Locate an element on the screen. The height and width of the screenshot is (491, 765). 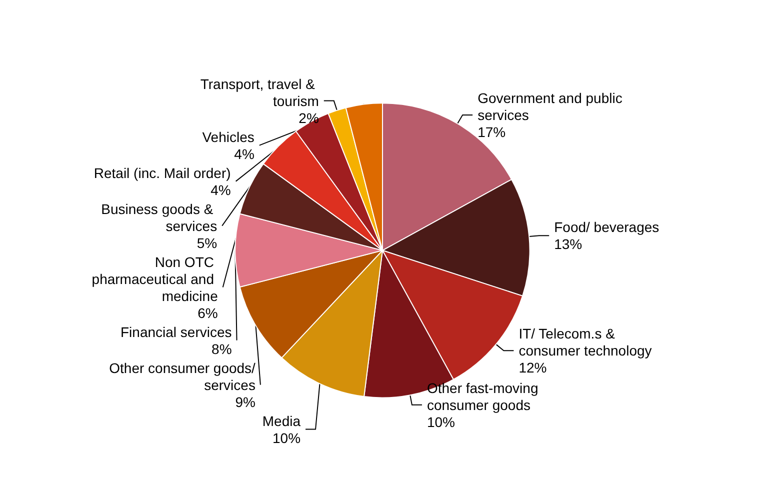
data-label: 5% is located at coordinates (207, 242).